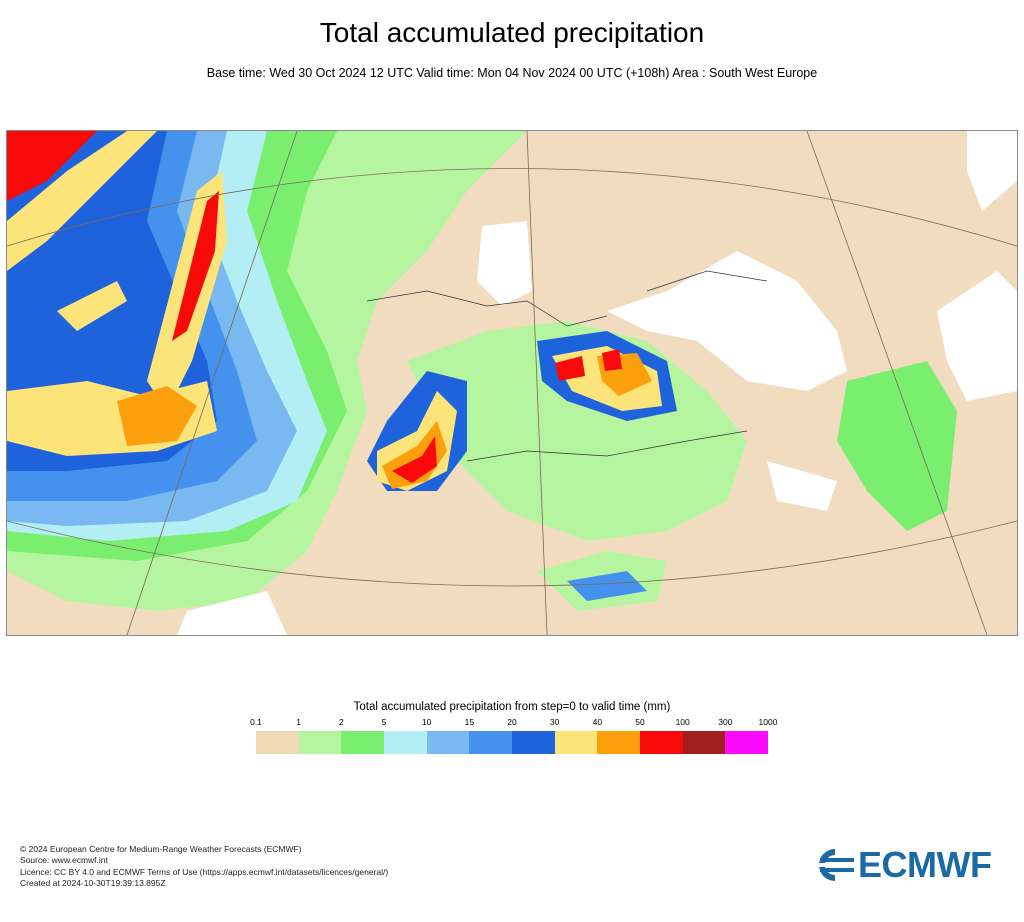  What do you see at coordinates (512, 207) in the screenshot?
I see `parallel-line-north` at bounding box center [512, 207].